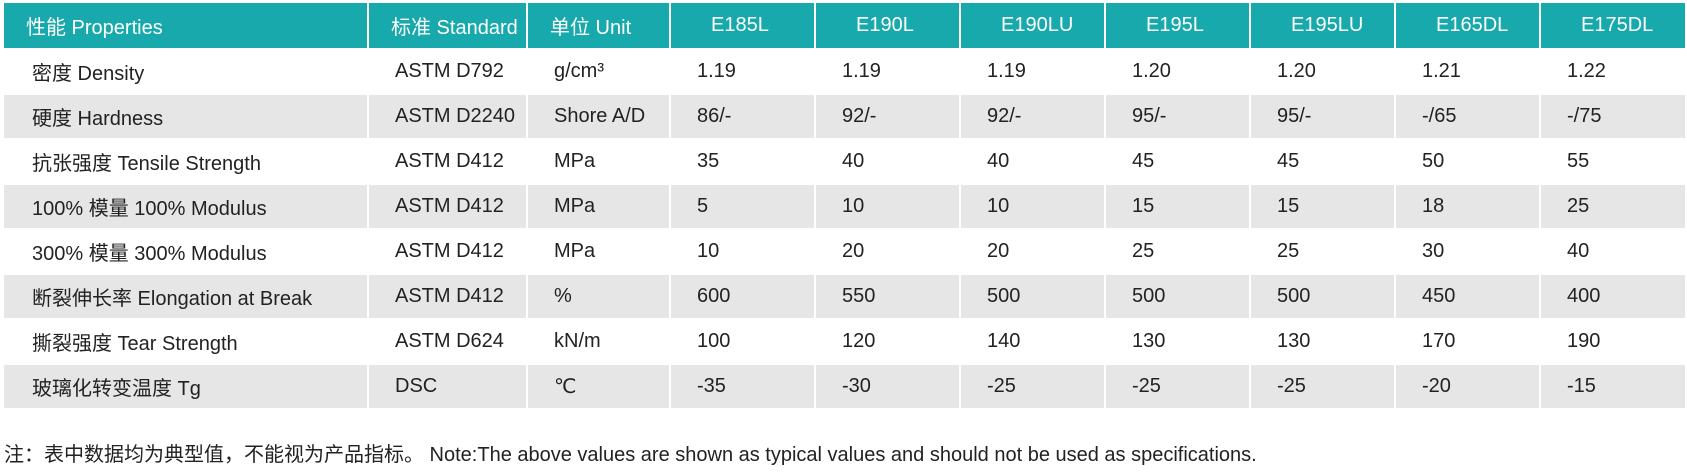 The width and height of the screenshot is (1687, 475). What do you see at coordinates (185, 26) in the screenshot?
I see `header-cell: 性能 Properties` at bounding box center [185, 26].